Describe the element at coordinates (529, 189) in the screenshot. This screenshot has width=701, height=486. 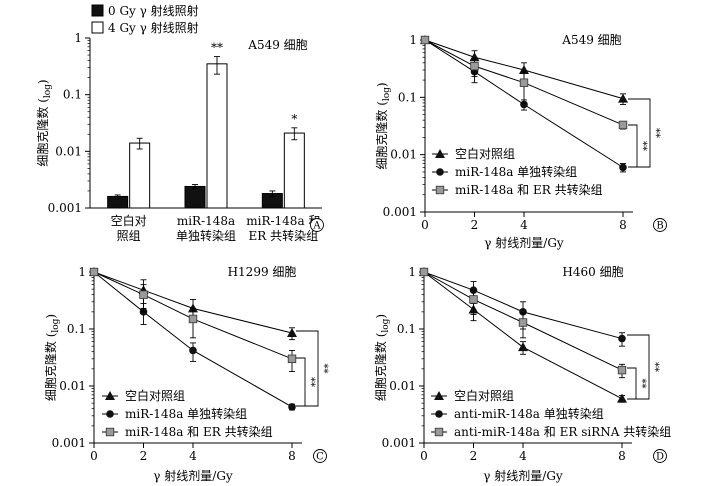
I see `legend-label: miR-148a 和 ER 共转染组` at that location.